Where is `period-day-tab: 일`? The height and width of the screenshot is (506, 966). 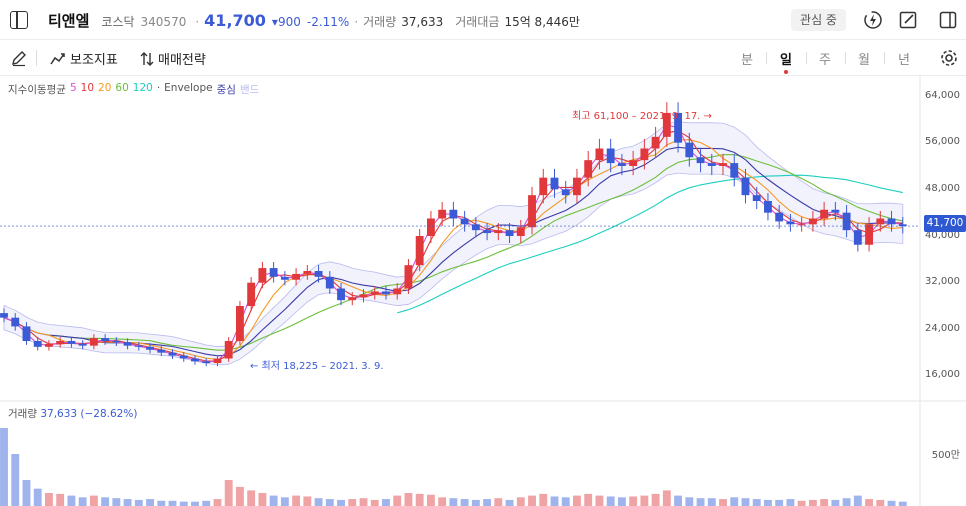 period-day-tab: 일 is located at coordinates (786, 61).